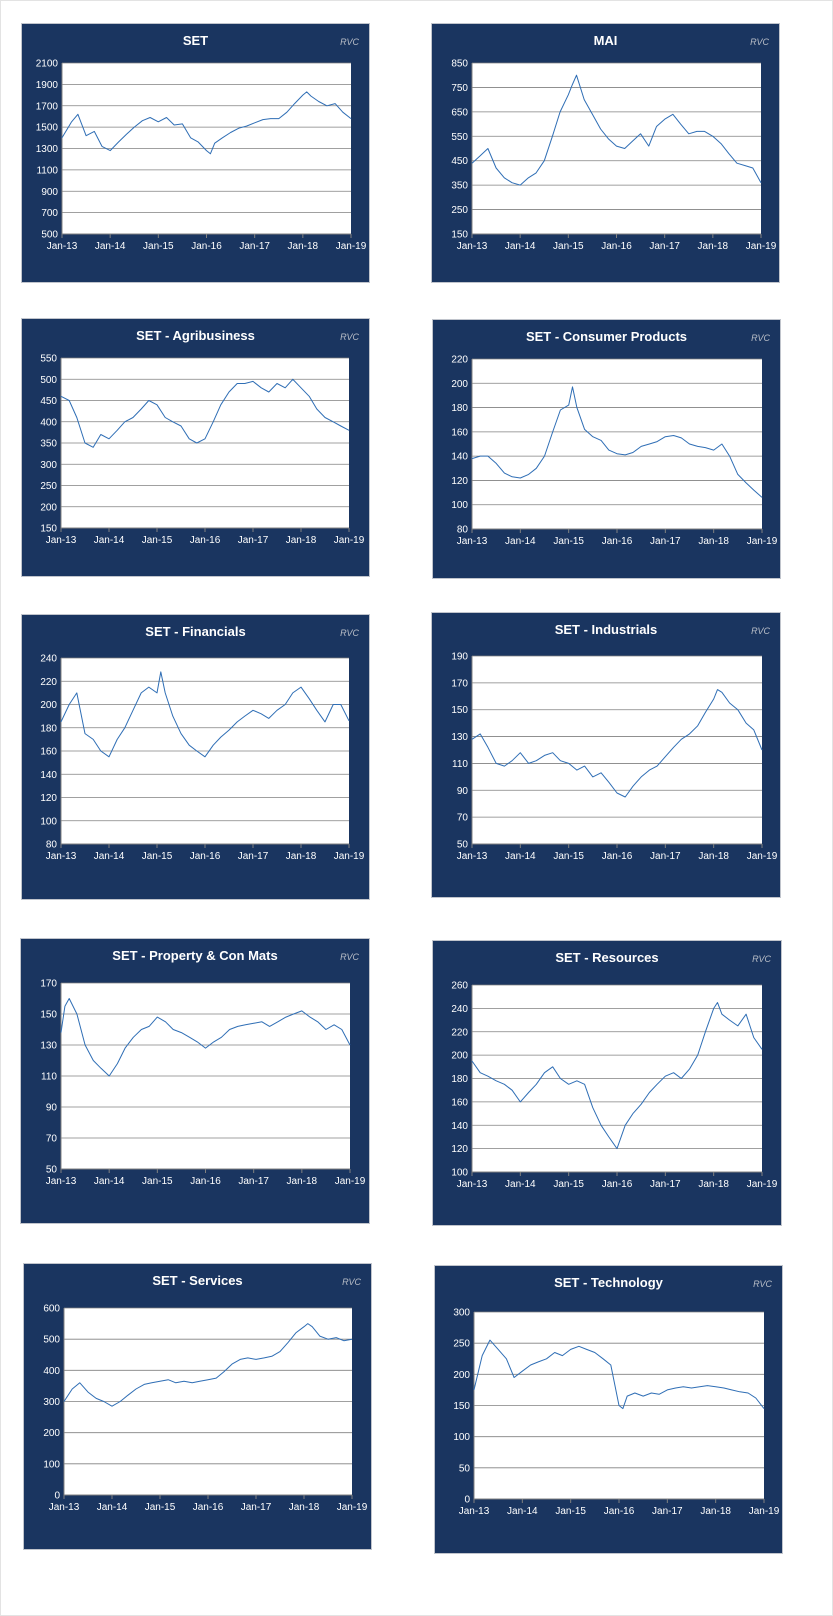 The height and width of the screenshot is (1616, 833). I want to click on y-tick-label: 250, so click(459, 210).